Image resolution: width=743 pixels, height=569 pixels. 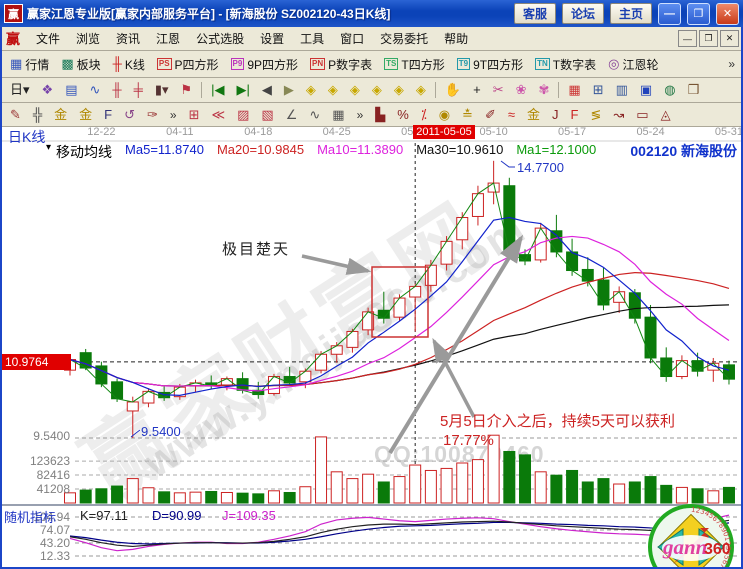 I want to click on trend-angle-button: ∠, so click(x=292, y=115).